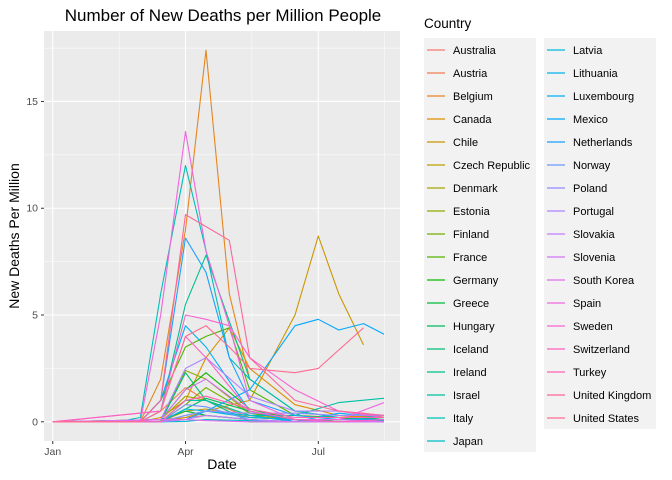  I want to click on chart-title: Number of New Deaths per Million People, so click(223, 15).